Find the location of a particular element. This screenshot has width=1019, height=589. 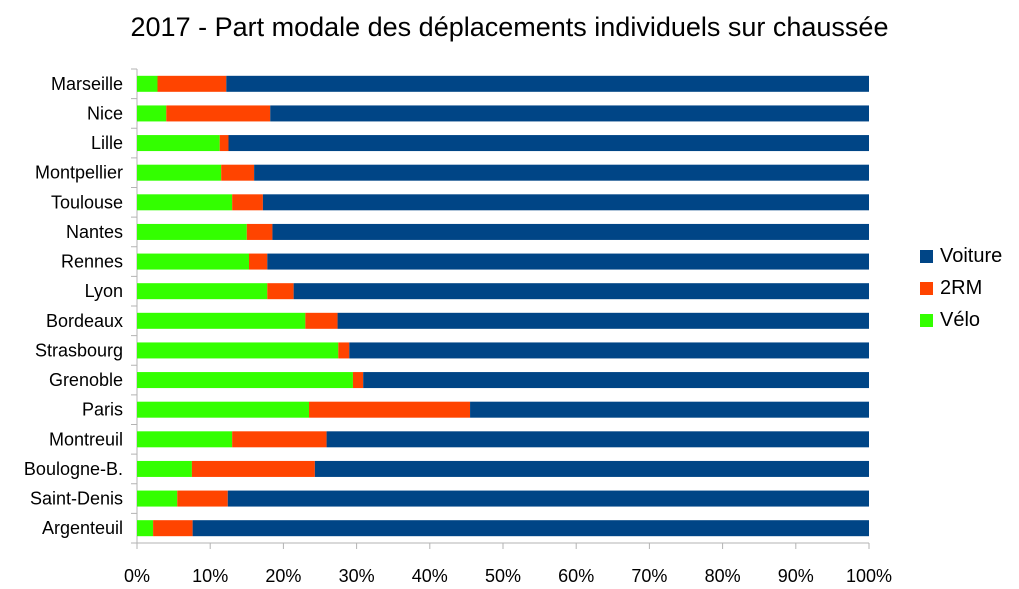

legend-swatch-voiture is located at coordinates (926, 256).